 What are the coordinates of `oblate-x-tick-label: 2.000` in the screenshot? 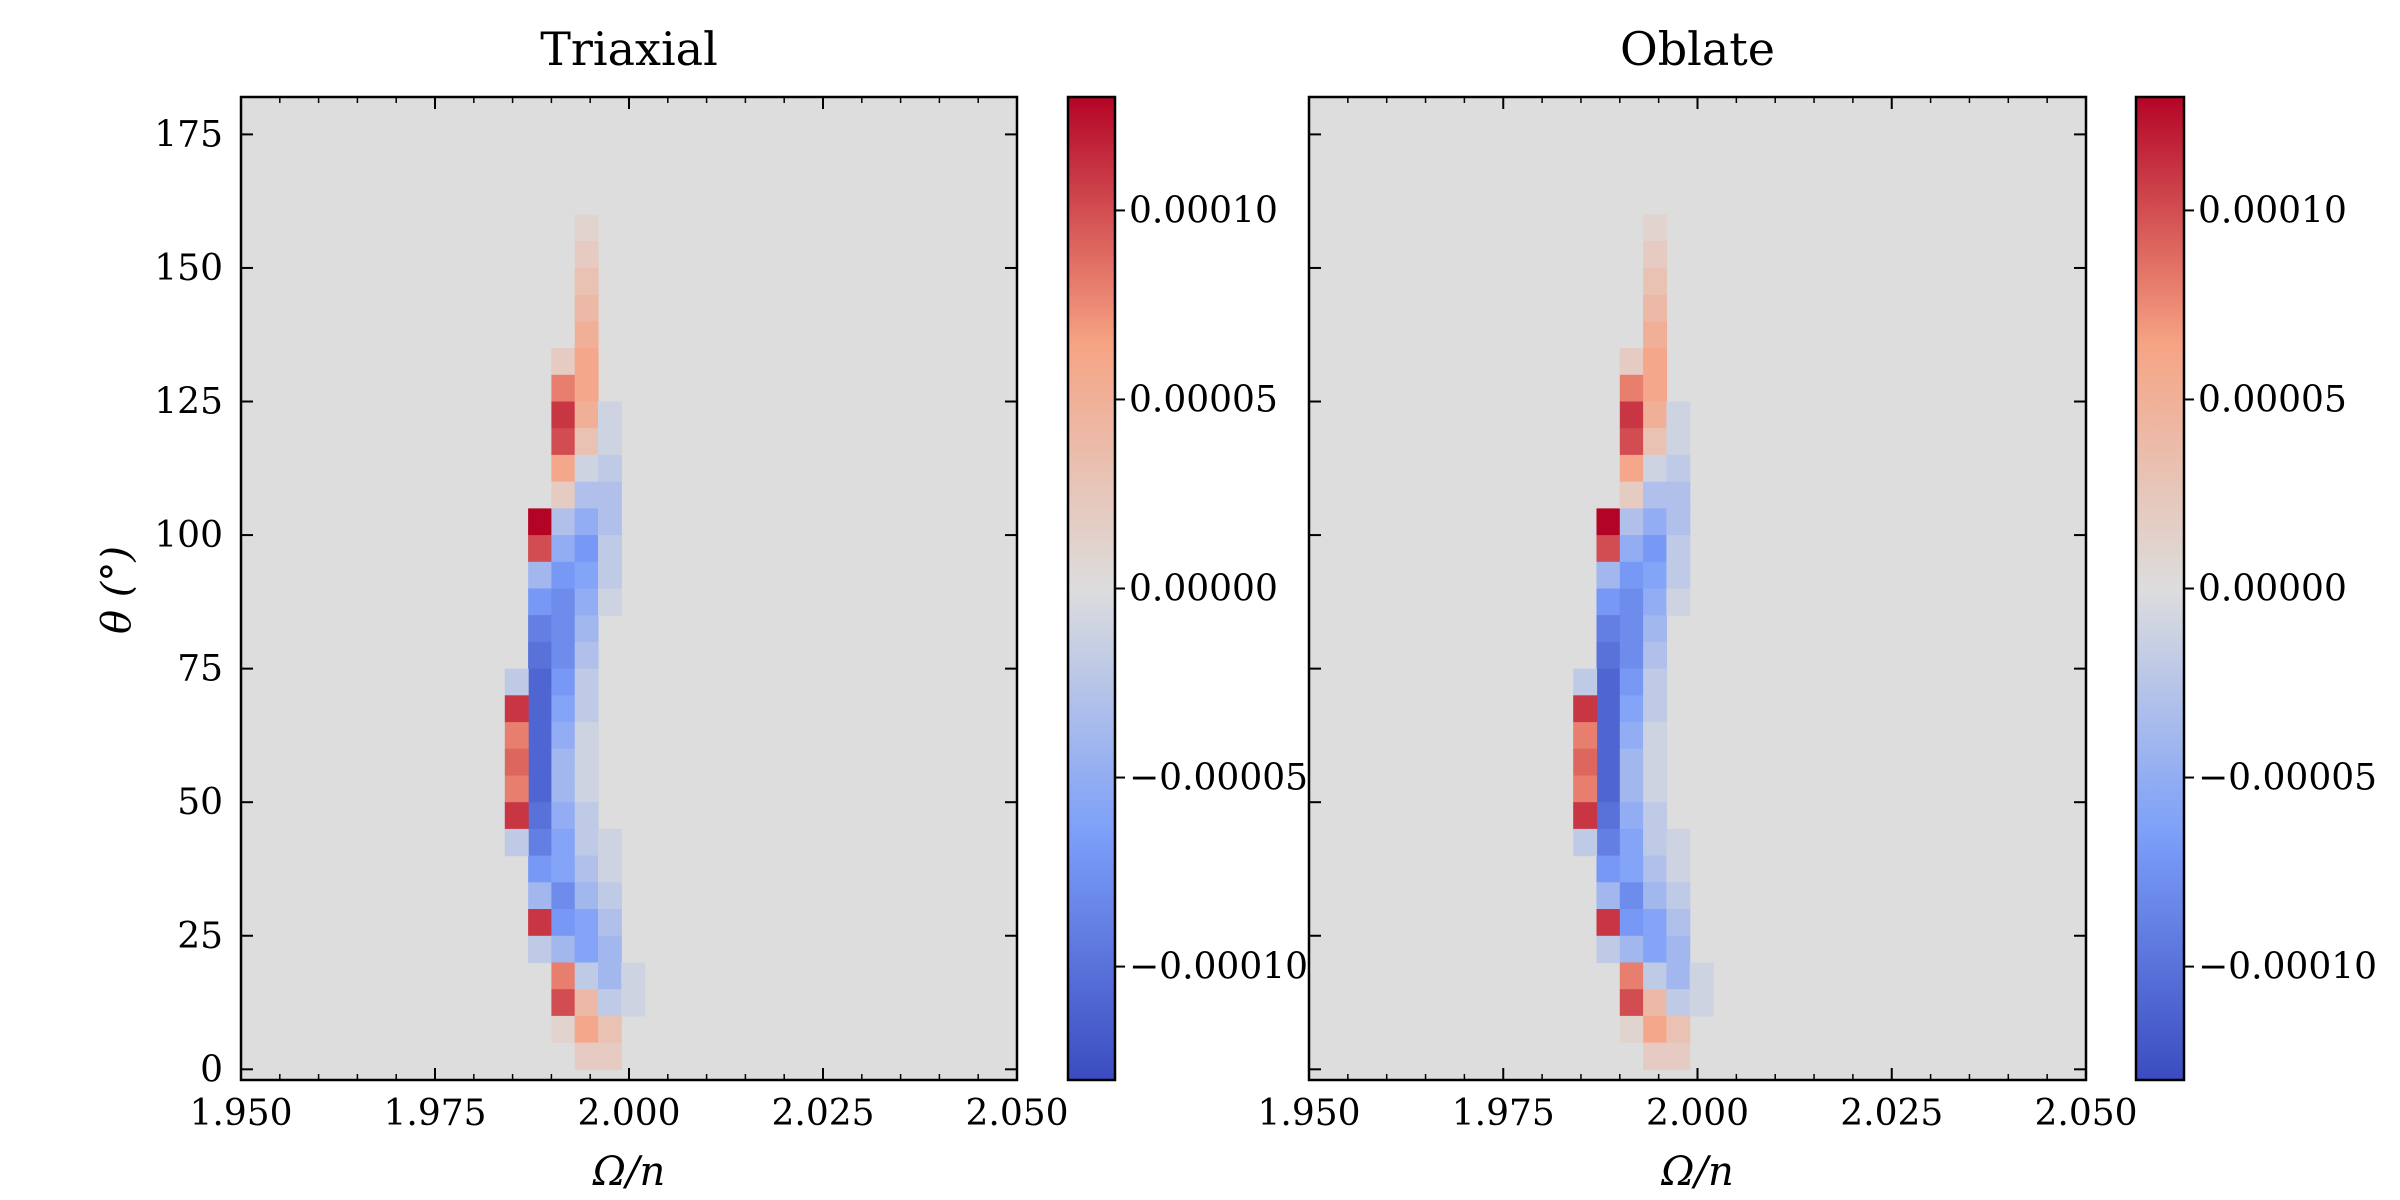 It's located at (1697, 1113).